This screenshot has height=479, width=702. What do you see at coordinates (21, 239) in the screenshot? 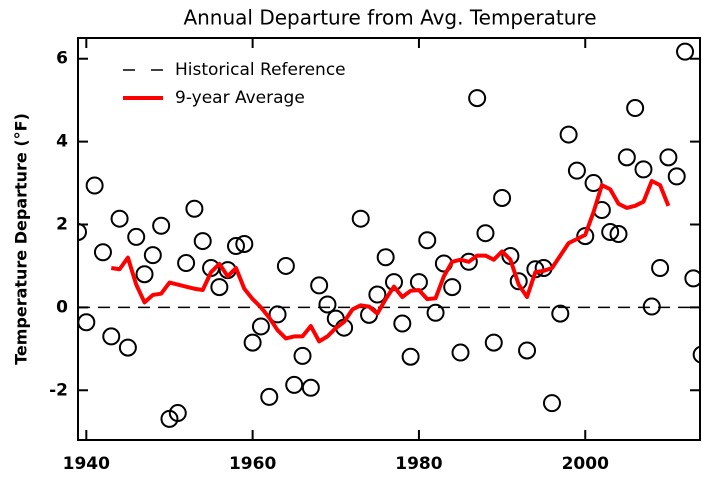
I see `y-axis-label: Temperature Departure (°F)` at bounding box center [21, 239].